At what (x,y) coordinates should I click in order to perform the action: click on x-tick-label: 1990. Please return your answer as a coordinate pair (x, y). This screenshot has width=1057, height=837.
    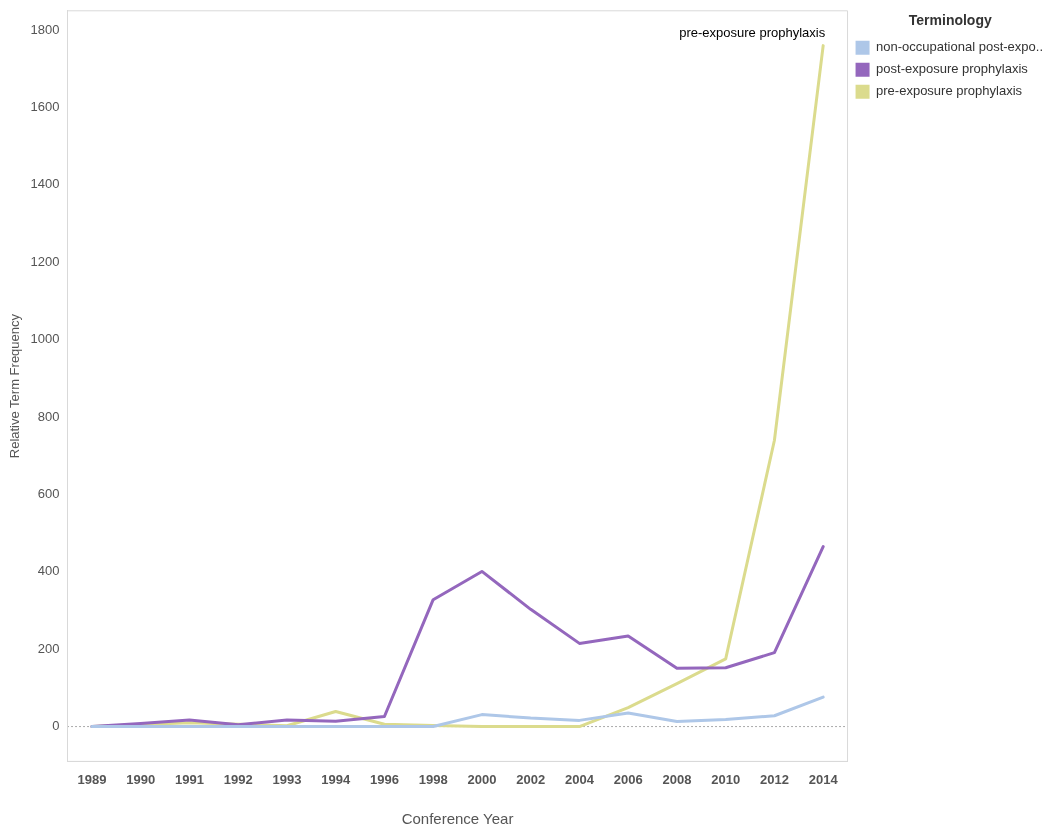
    Looking at the image, I should click on (141, 779).